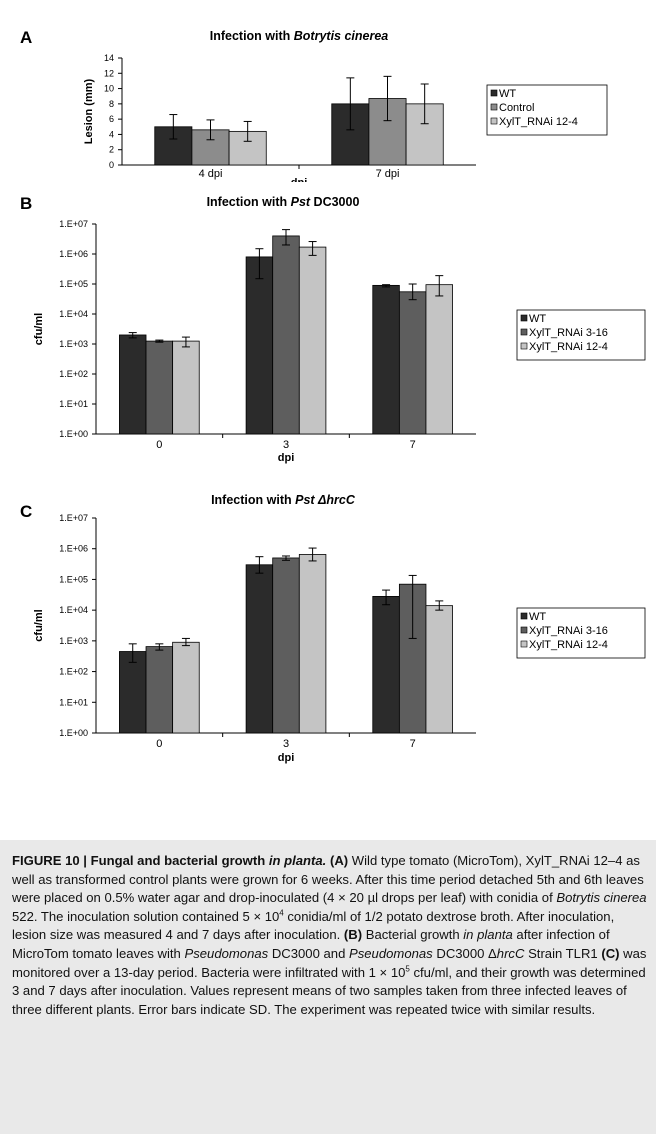 This screenshot has width=656, height=1134. Describe the element at coordinates (413, 935) in the screenshot. I see `caption-run: Bacterial growth` at that location.